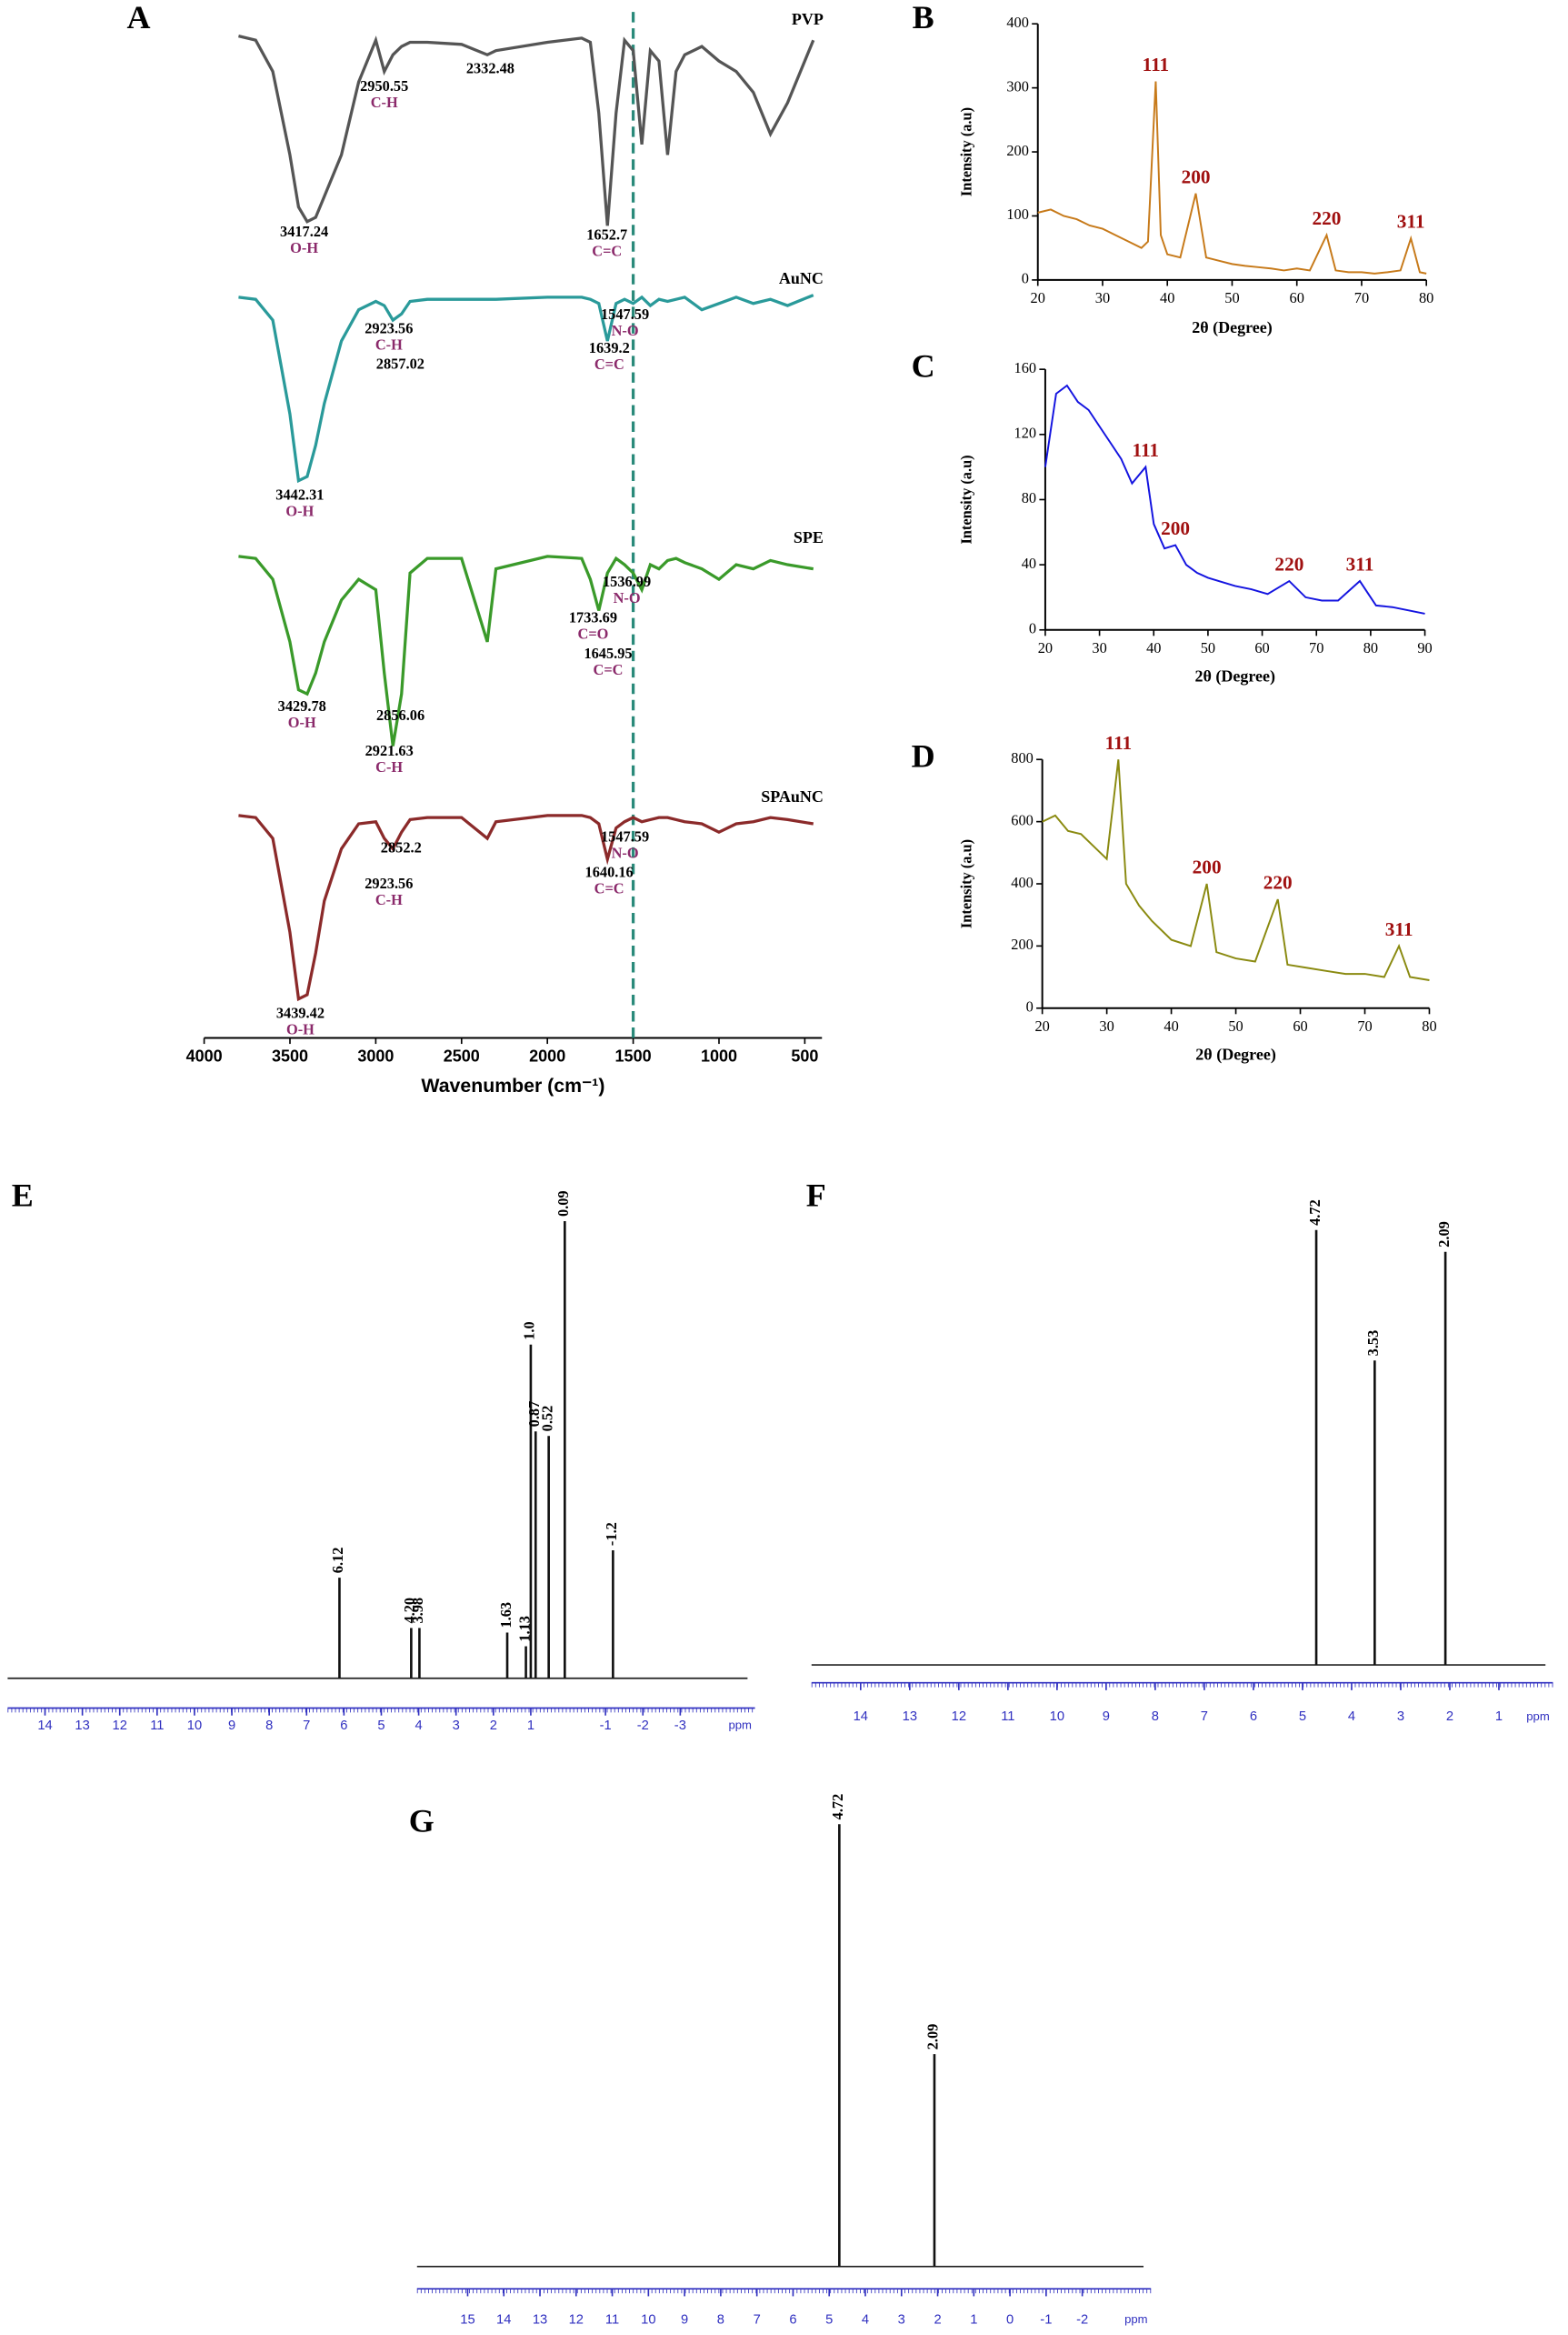  I want to click on peak-label: 6.12, so click(337, 1561).